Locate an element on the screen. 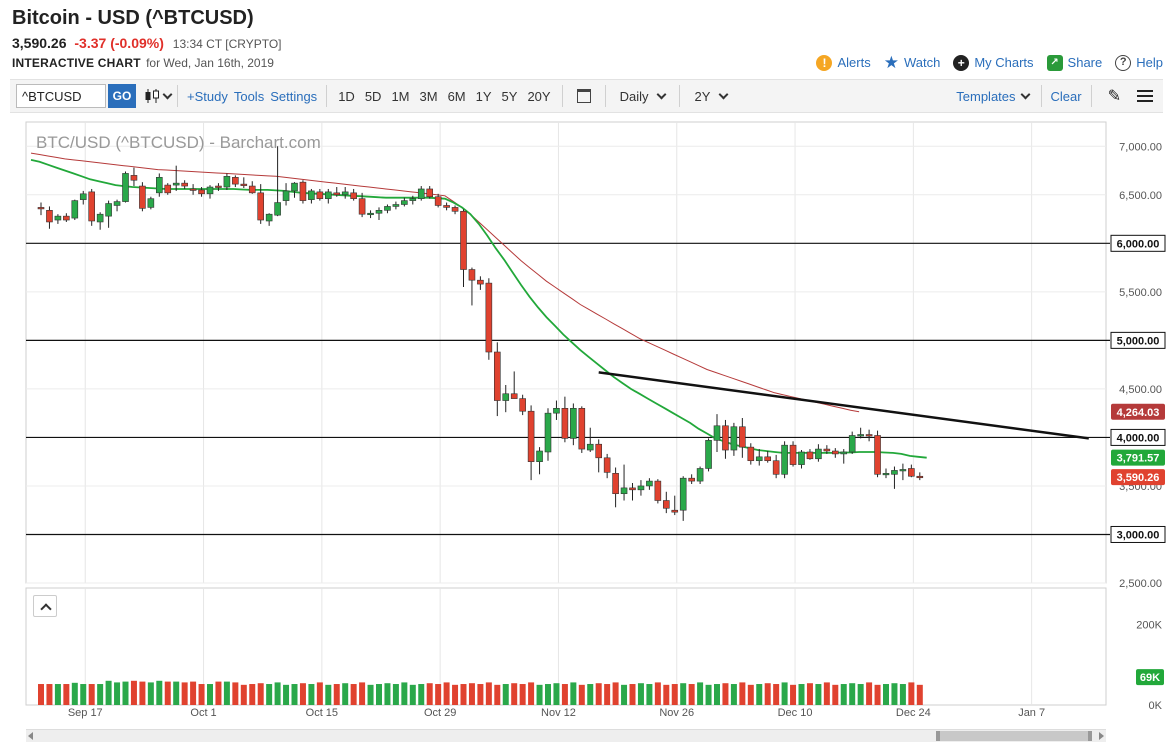 The image size is (1173, 748). study-button: +Study is located at coordinates (207, 96).